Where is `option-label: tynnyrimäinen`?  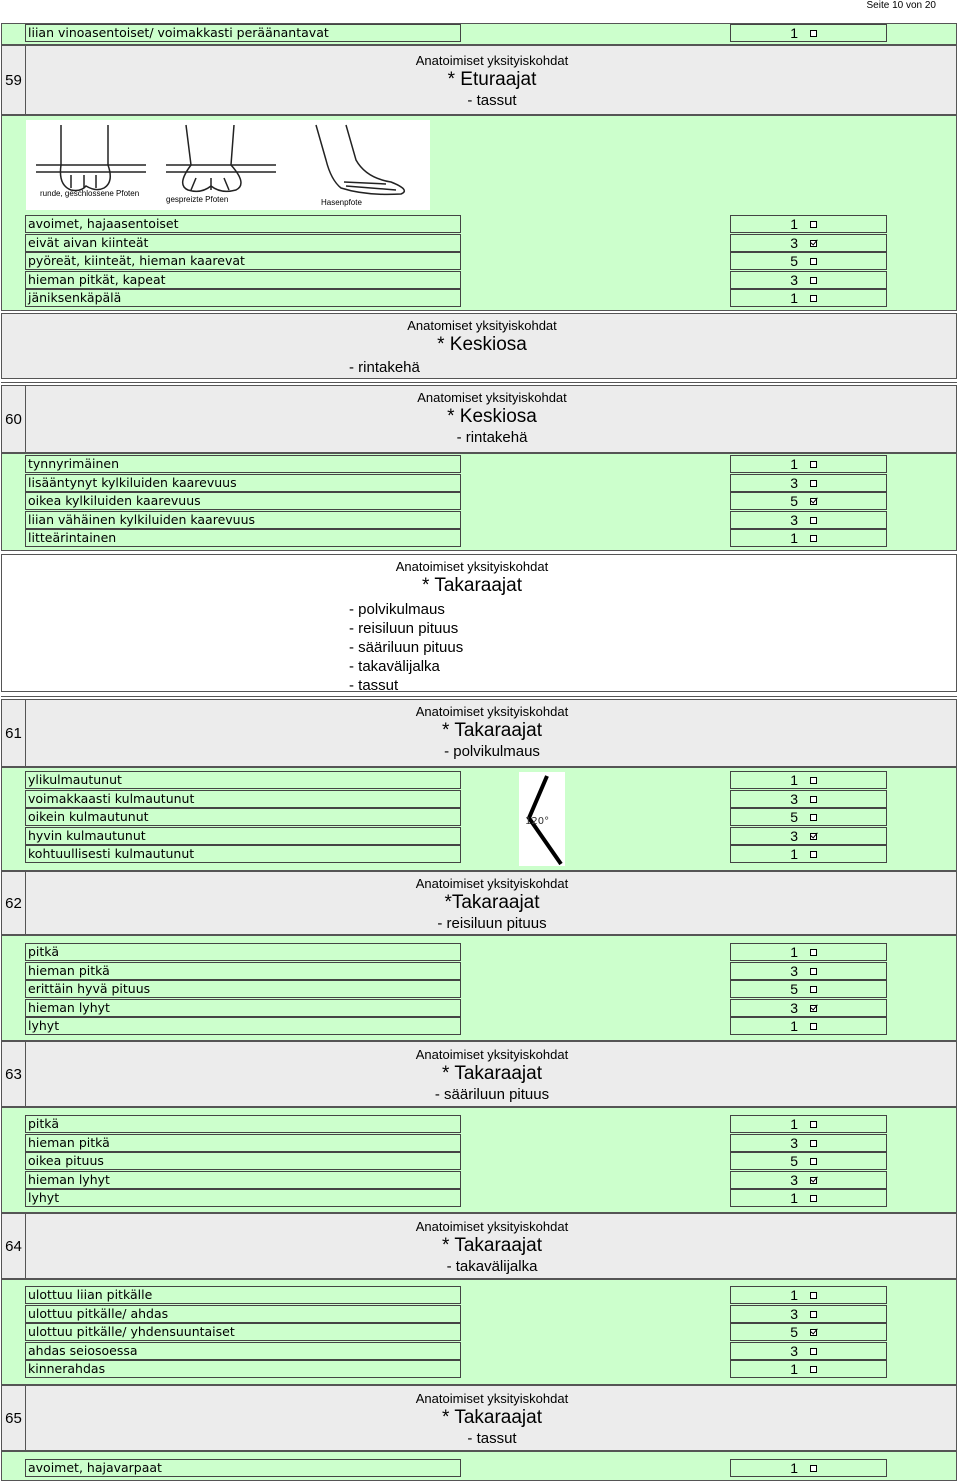
option-label: tynnyrimäinen is located at coordinates (243, 464).